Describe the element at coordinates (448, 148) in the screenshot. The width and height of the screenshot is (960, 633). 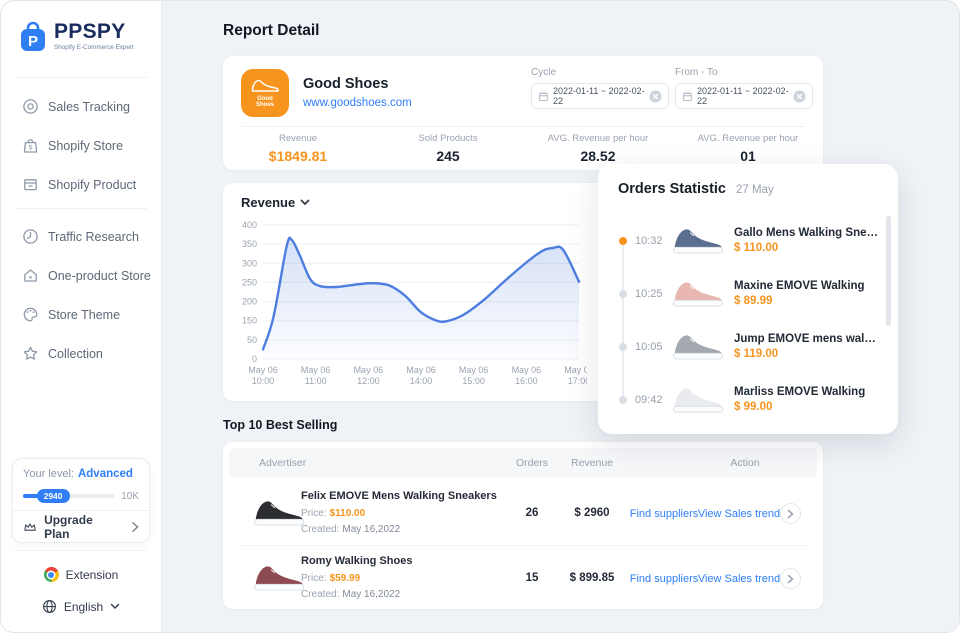
I see `stat: Sold Products 245` at that location.